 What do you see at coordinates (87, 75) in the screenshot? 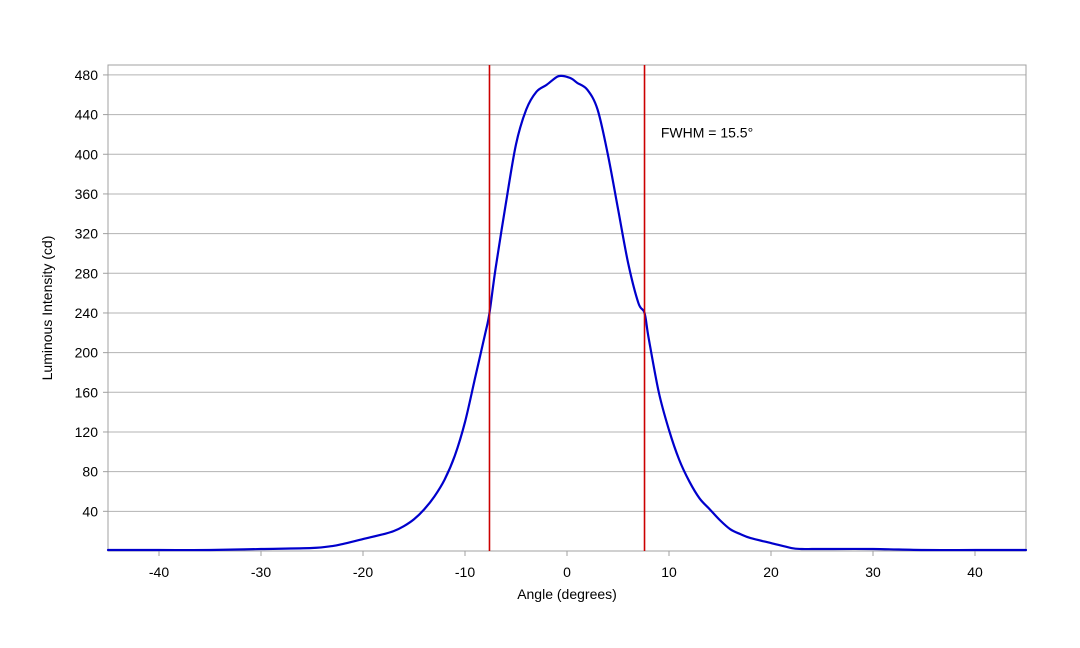
I see `y-tick-label: 480` at bounding box center [87, 75].